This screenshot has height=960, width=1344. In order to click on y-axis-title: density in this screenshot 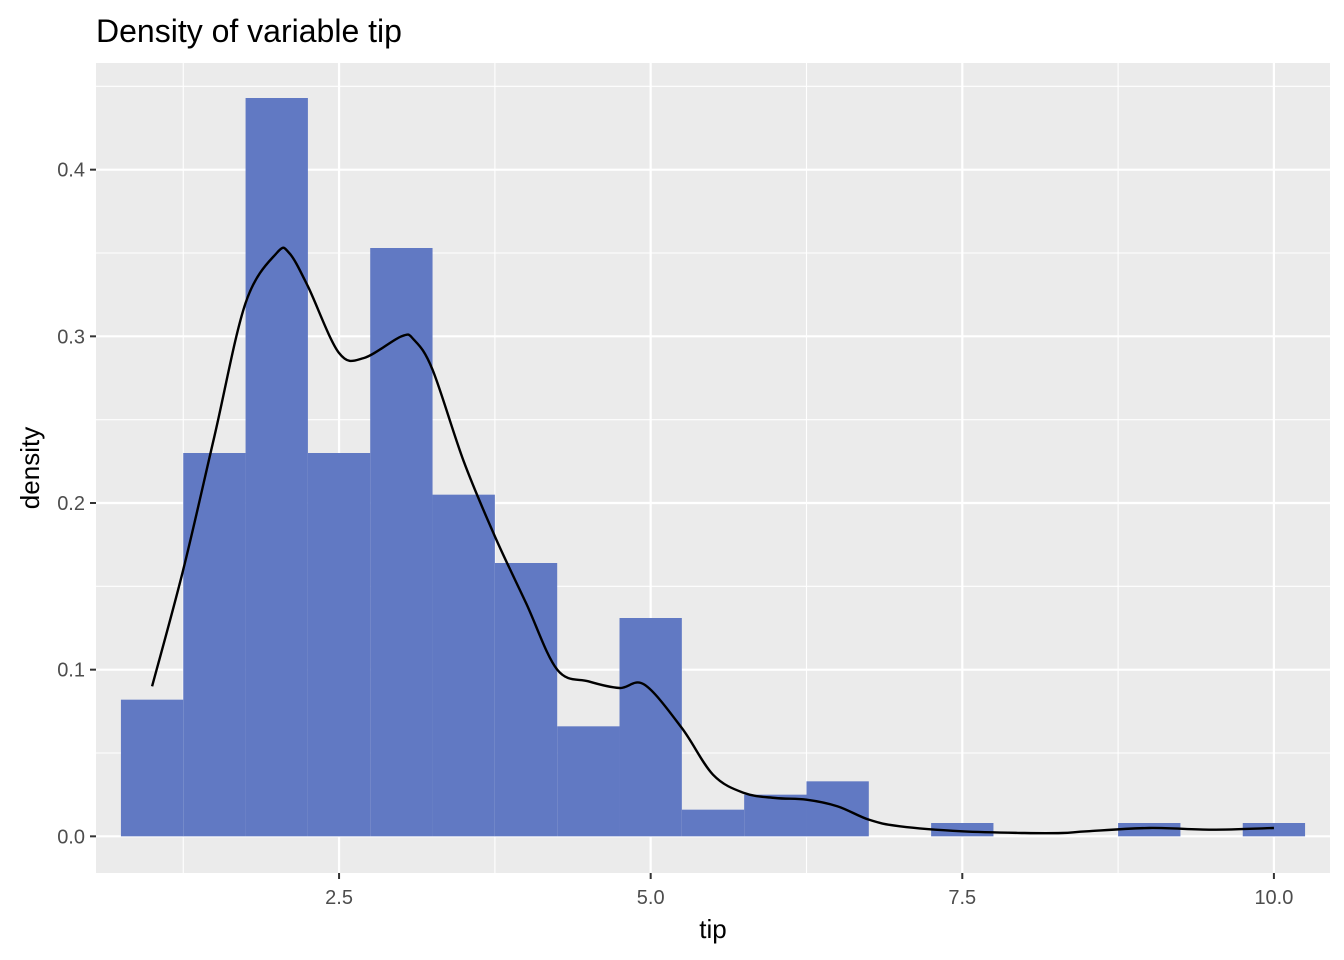, I will do `click(30, 468)`.